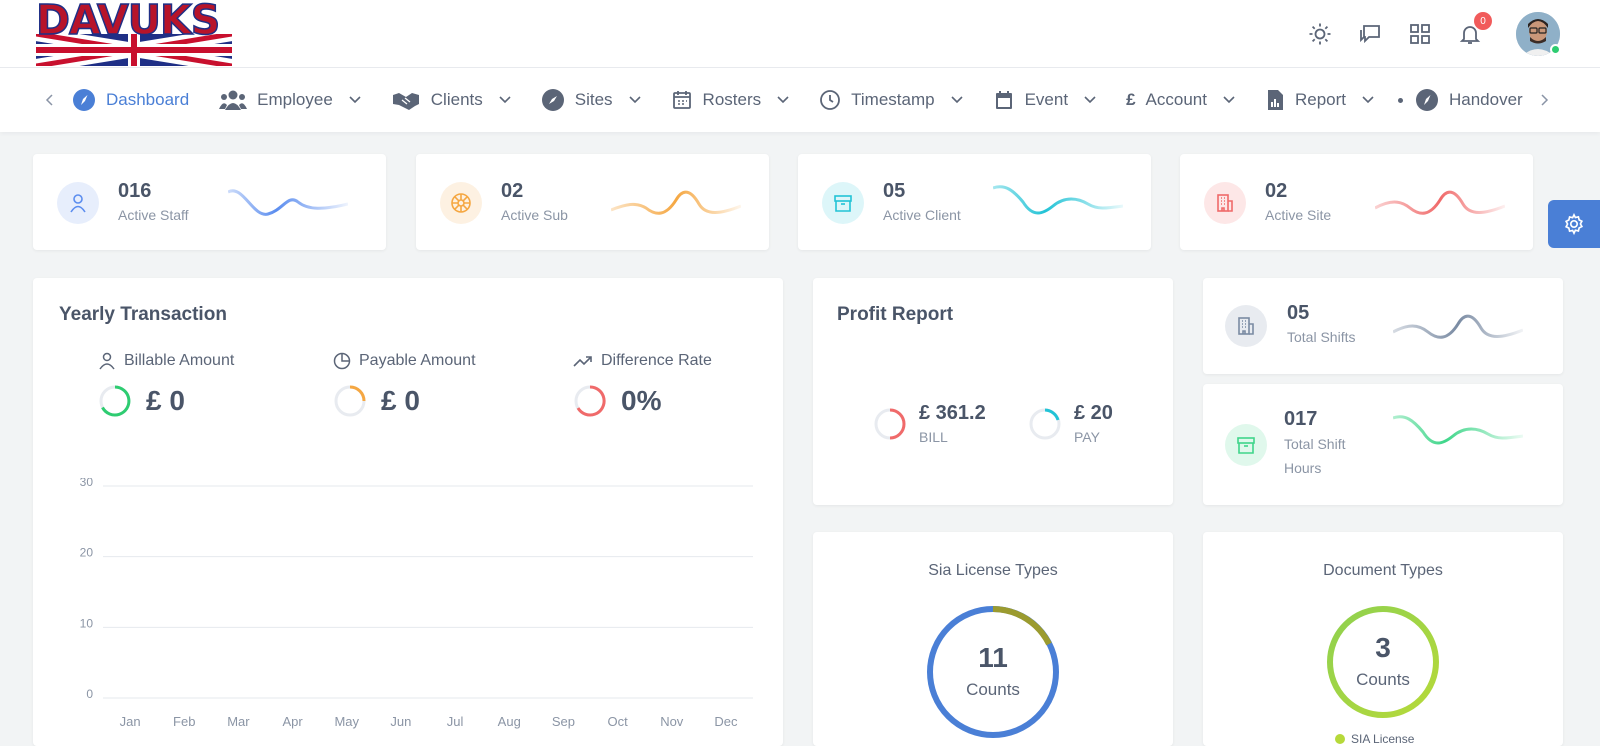 The width and height of the screenshot is (1600, 746). Describe the element at coordinates (290, 100) in the screenshot. I see `nav-employee: Employee` at that location.